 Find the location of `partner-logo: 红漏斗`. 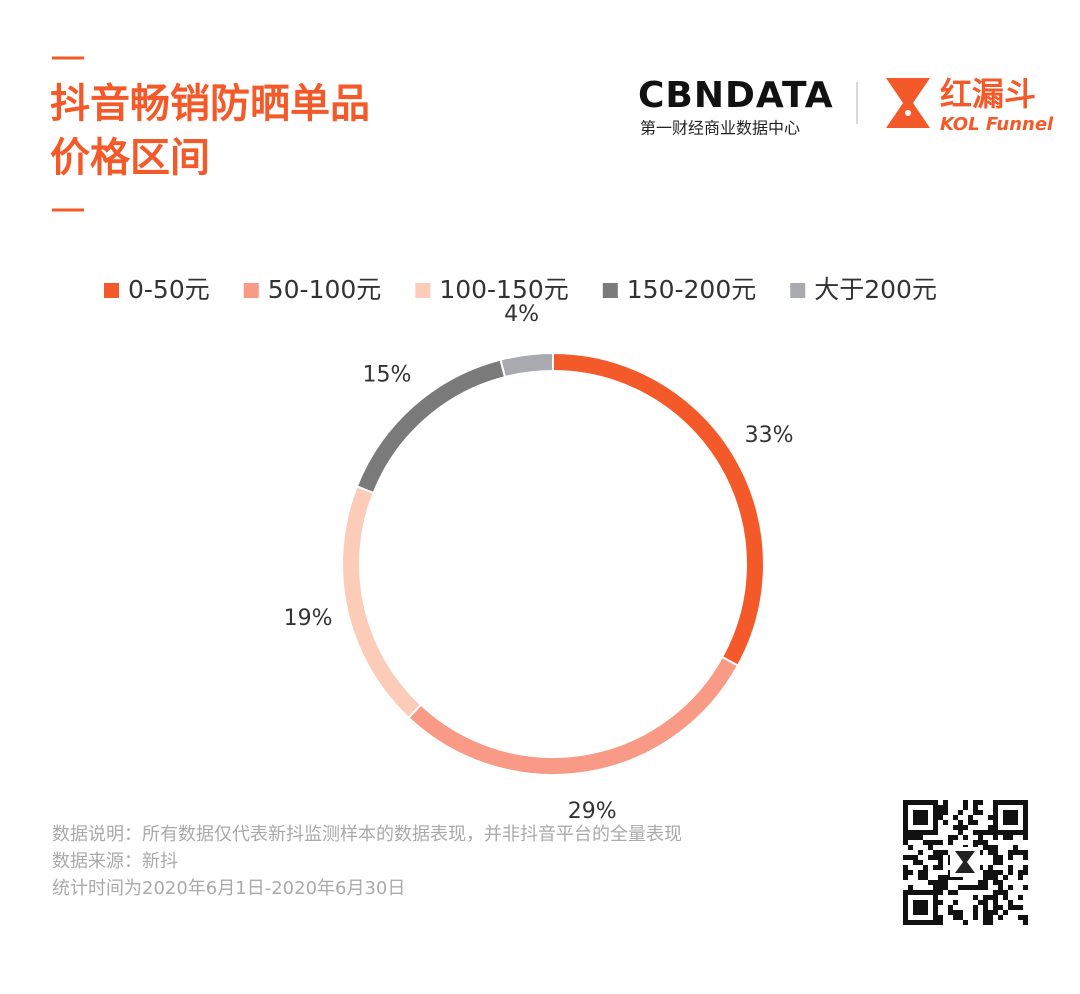

partner-logo: 红漏斗 is located at coordinates (988, 94).